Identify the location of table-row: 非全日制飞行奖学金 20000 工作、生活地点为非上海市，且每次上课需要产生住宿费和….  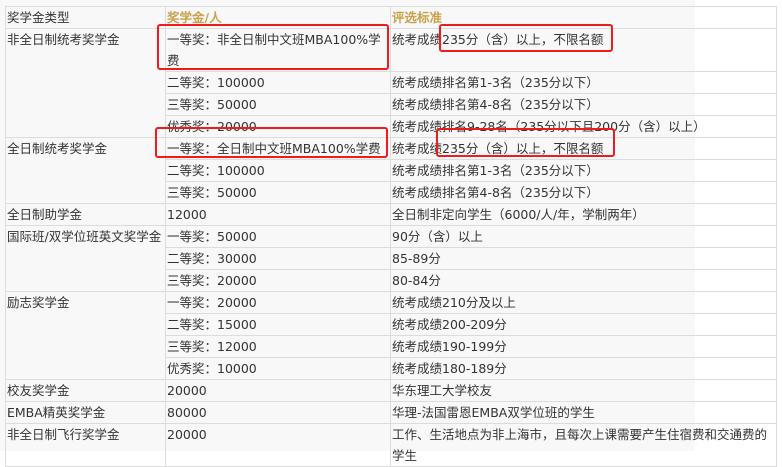
(391, 445).